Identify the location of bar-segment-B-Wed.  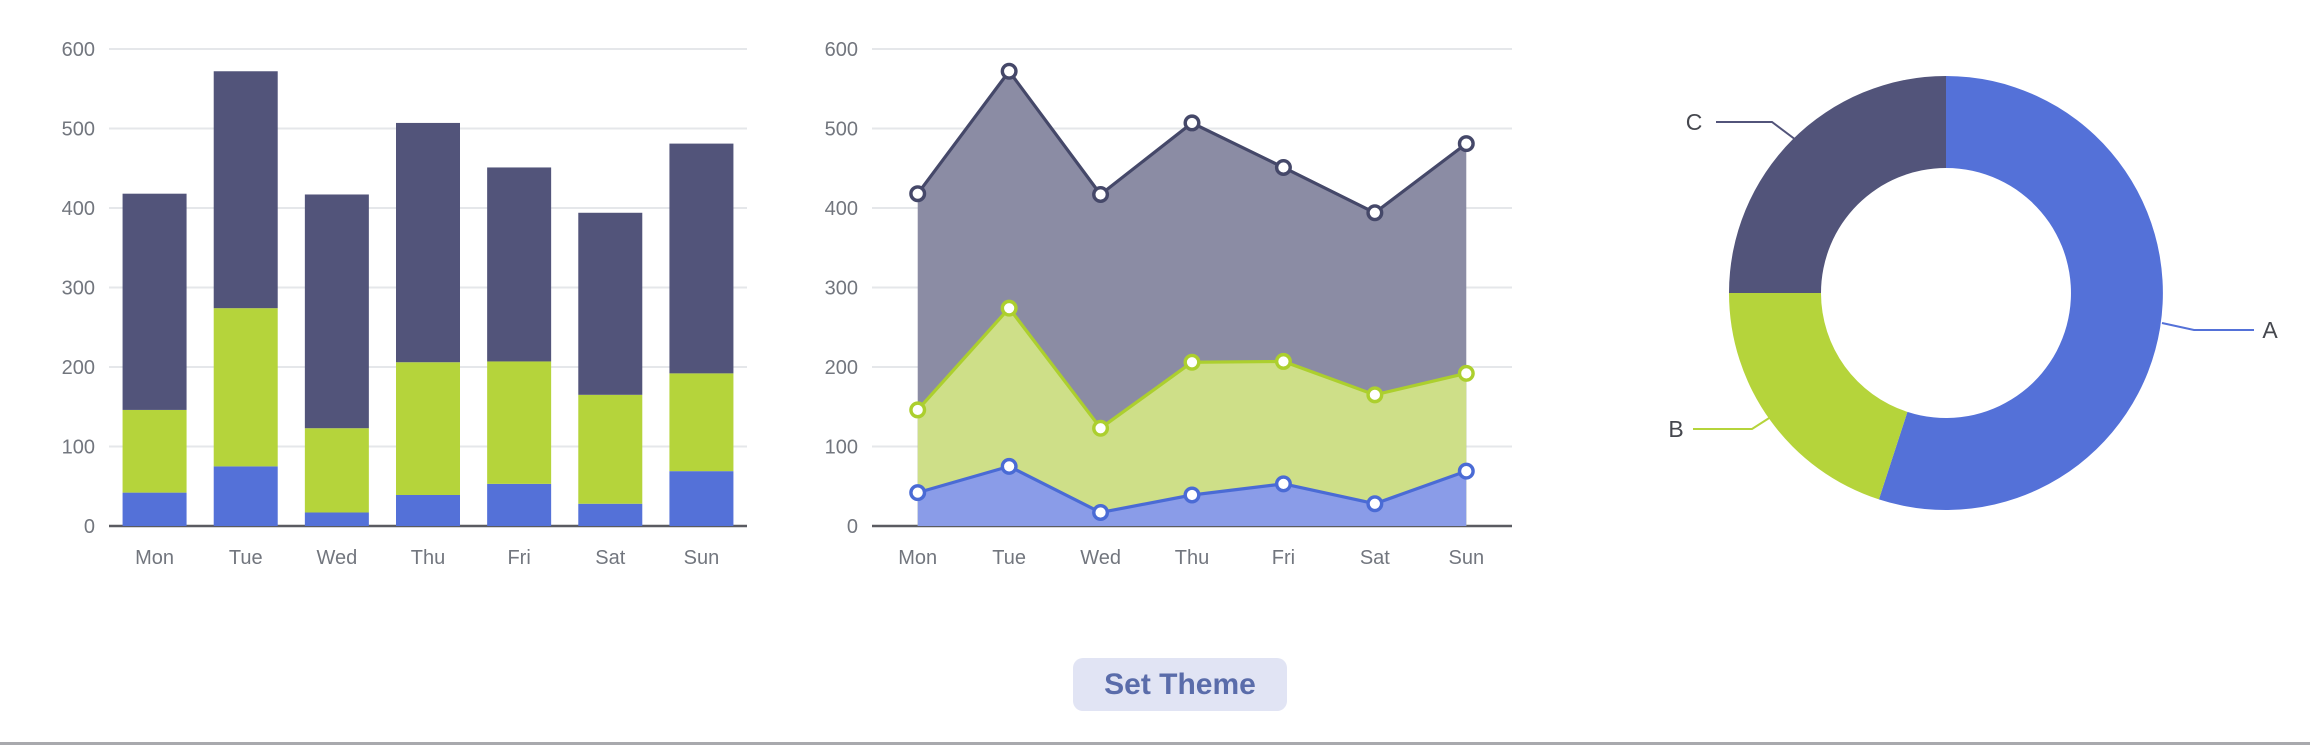
(336, 470).